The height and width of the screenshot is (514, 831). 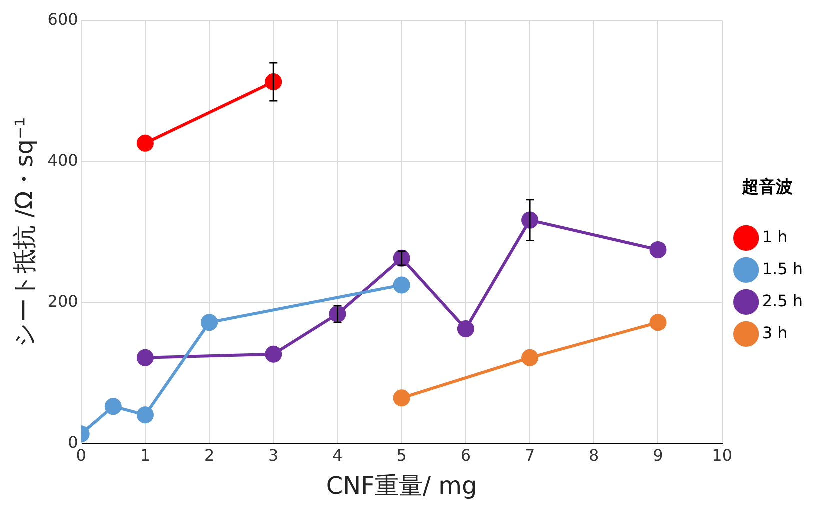 I want to click on x-tick-label: 10, so click(x=722, y=455).